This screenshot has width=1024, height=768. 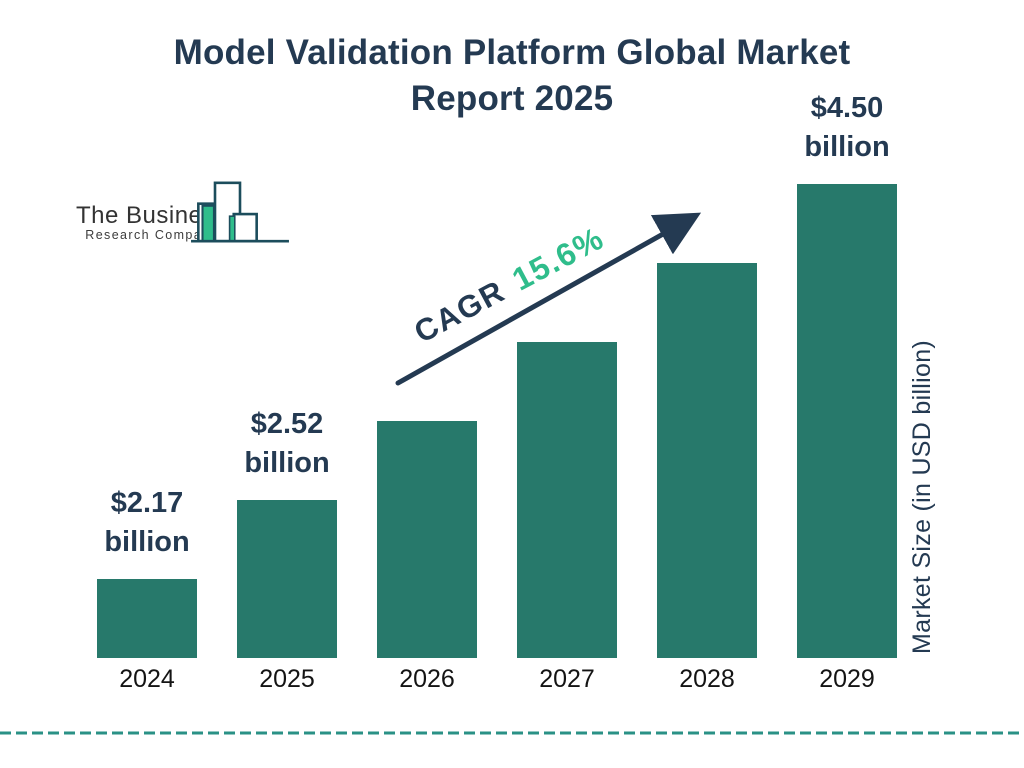 I want to click on bar-value-label-2024: $2.17 billion, so click(x=147, y=523).